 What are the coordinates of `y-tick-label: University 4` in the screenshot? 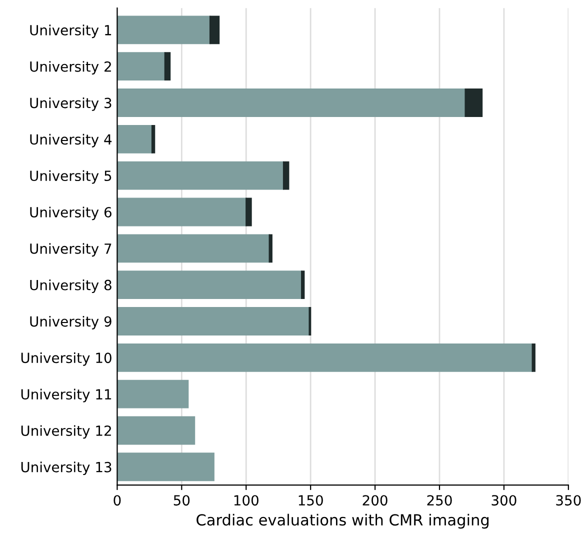 It's located at (71, 141).